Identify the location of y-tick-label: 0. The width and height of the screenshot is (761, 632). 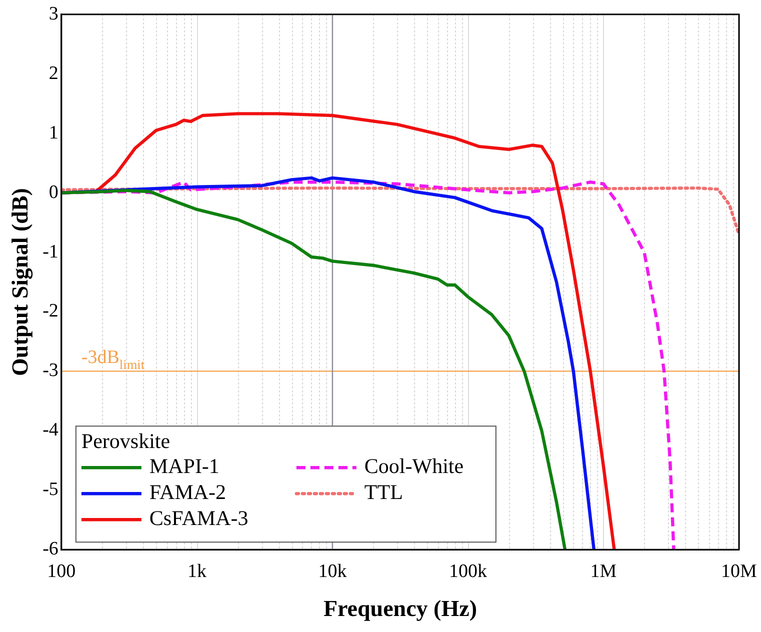
(53, 192).